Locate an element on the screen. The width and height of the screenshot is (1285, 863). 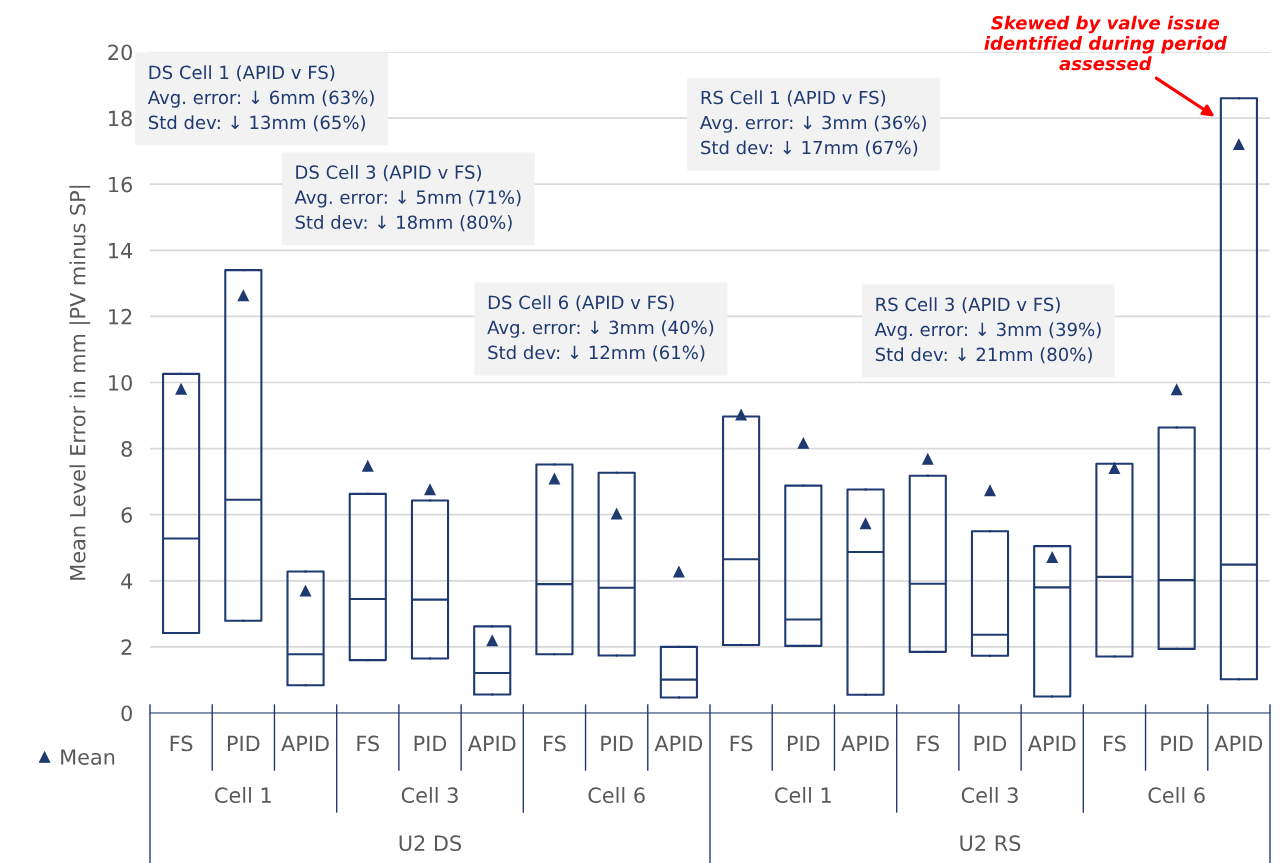
text: U2 RS is located at coordinates (990, 843).